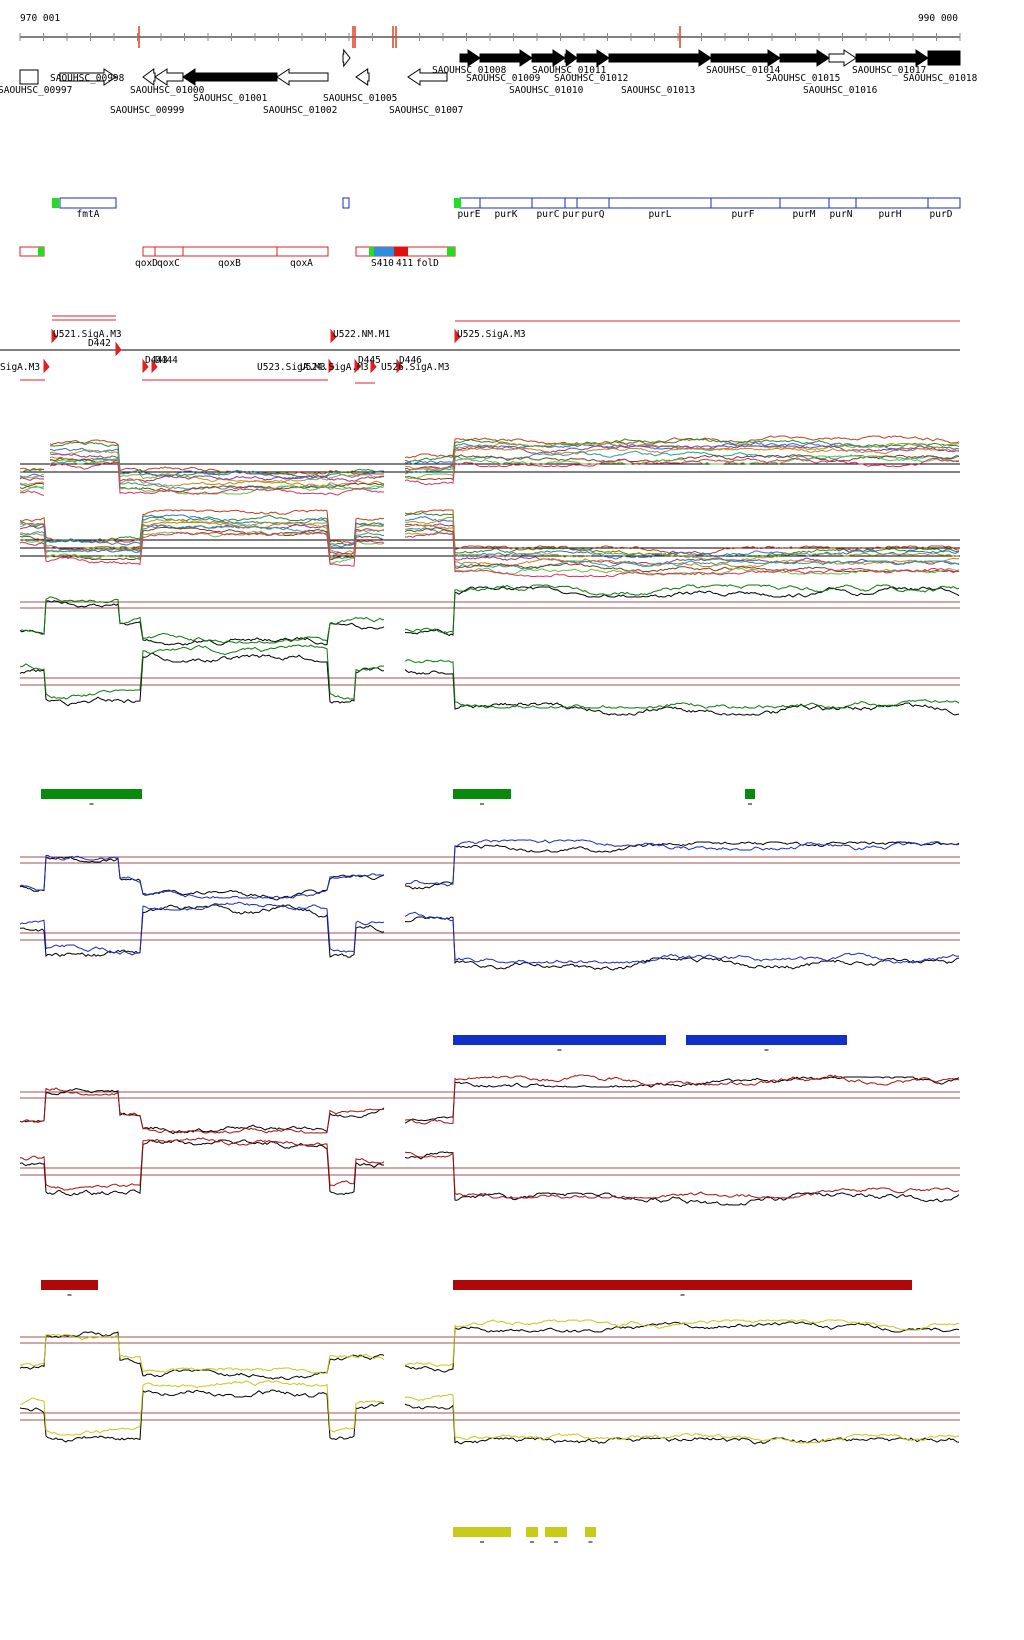 The image size is (1024, 1640). What do you see at coordinates (743, 214) in the screenshot?
I see `operon-label: purF` at bounding box center [743, 214].